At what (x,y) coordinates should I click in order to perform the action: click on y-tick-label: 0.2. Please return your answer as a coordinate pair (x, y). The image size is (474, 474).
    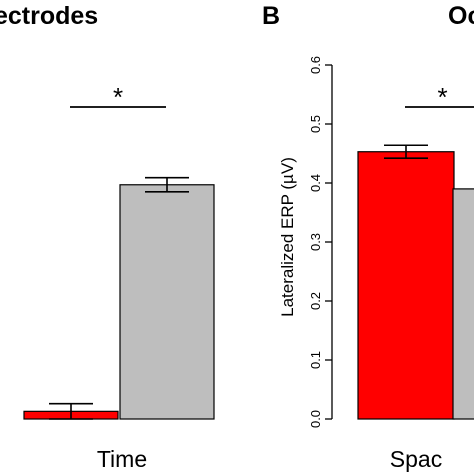
    Looking at the image, I should click on (315, 301).